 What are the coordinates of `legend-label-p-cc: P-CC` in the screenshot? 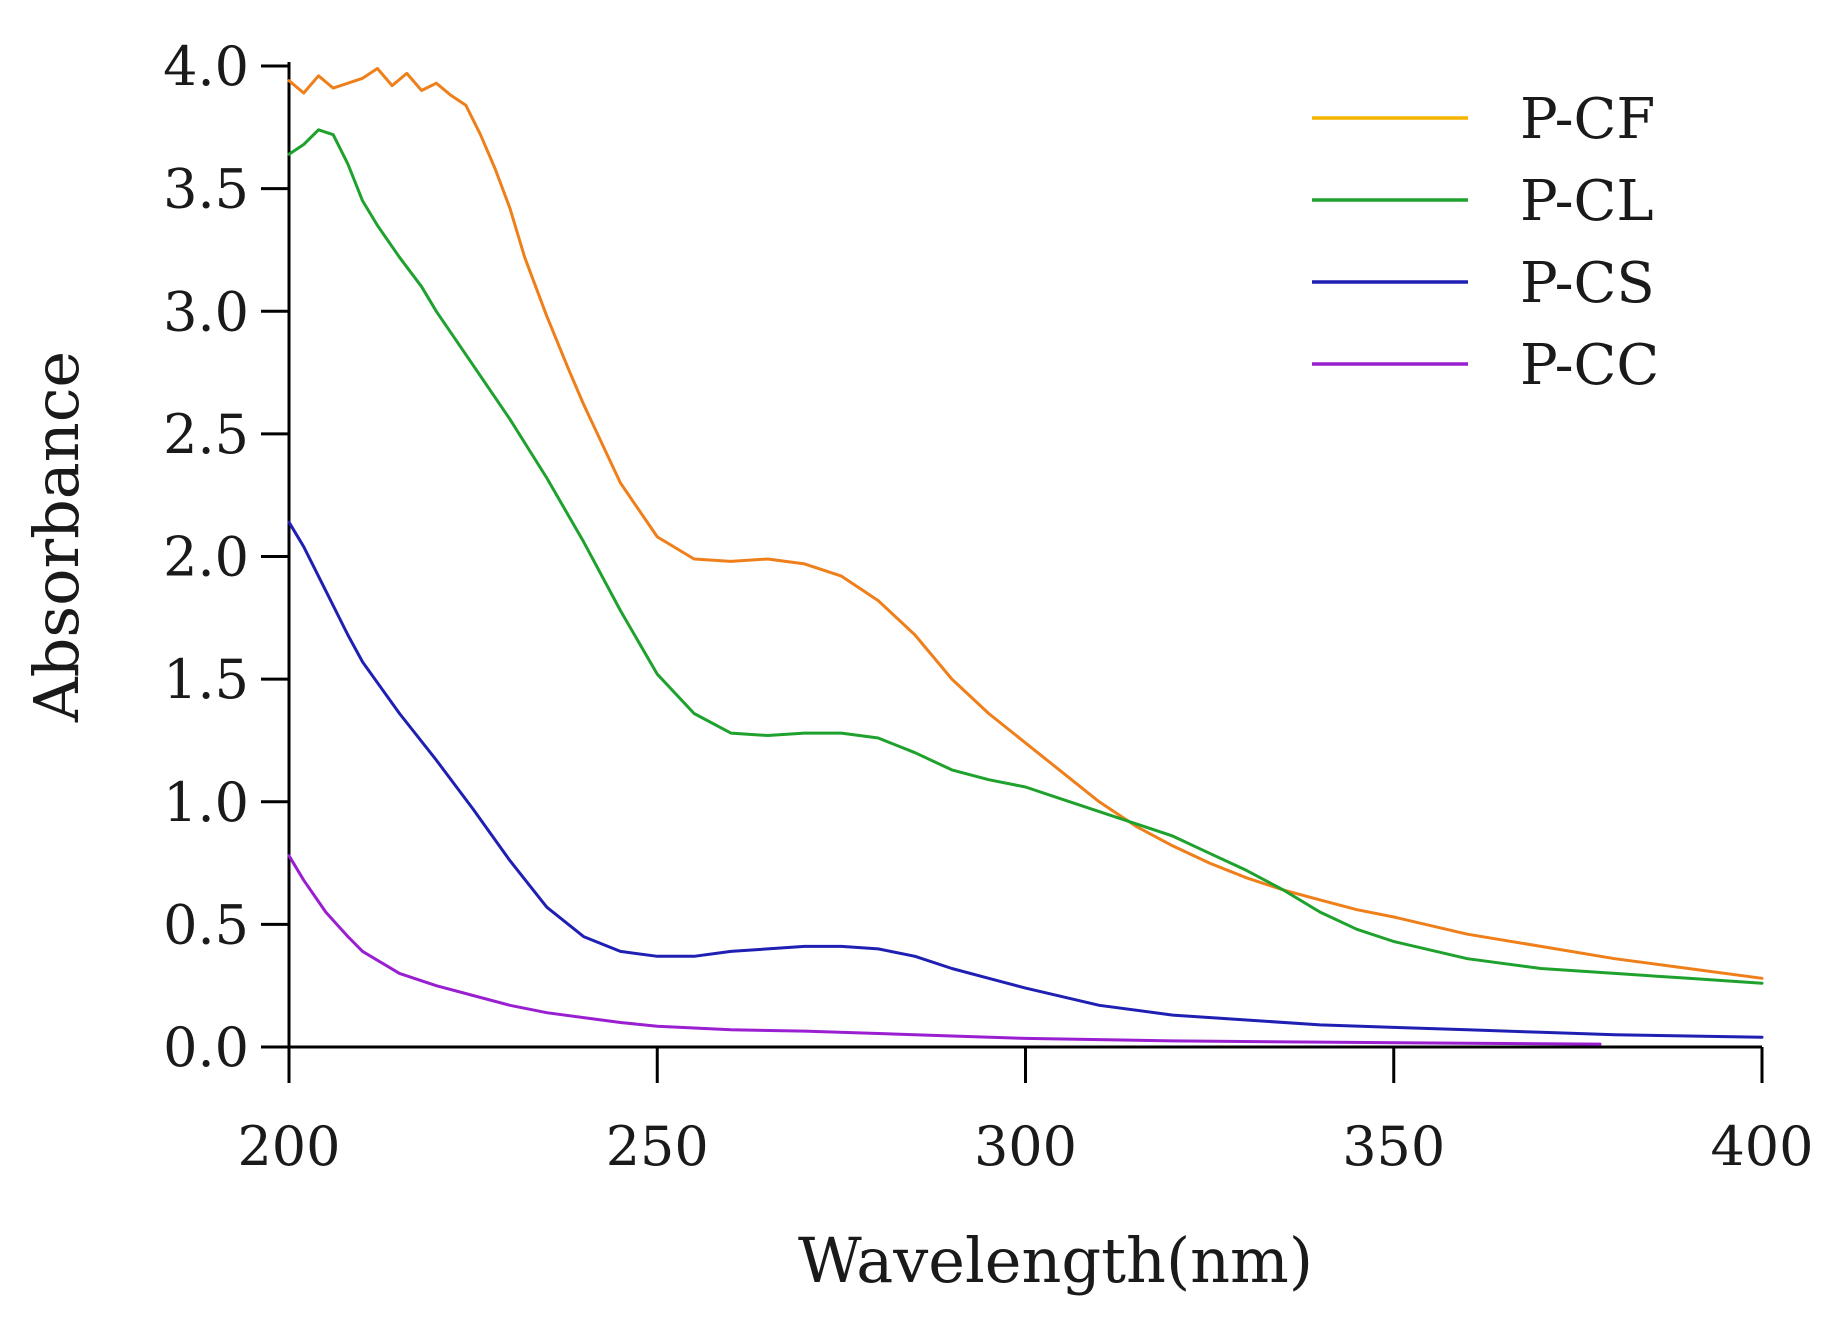 It's located at (1589, 365).